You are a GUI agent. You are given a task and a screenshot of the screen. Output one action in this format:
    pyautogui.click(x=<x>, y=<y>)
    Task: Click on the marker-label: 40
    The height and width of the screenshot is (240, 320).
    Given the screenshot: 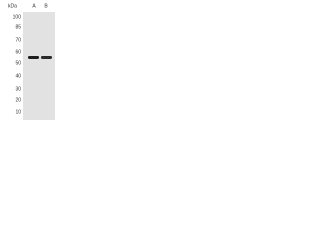 What is the action you would take?
    pyautogui.click(x=18, y=76)
    